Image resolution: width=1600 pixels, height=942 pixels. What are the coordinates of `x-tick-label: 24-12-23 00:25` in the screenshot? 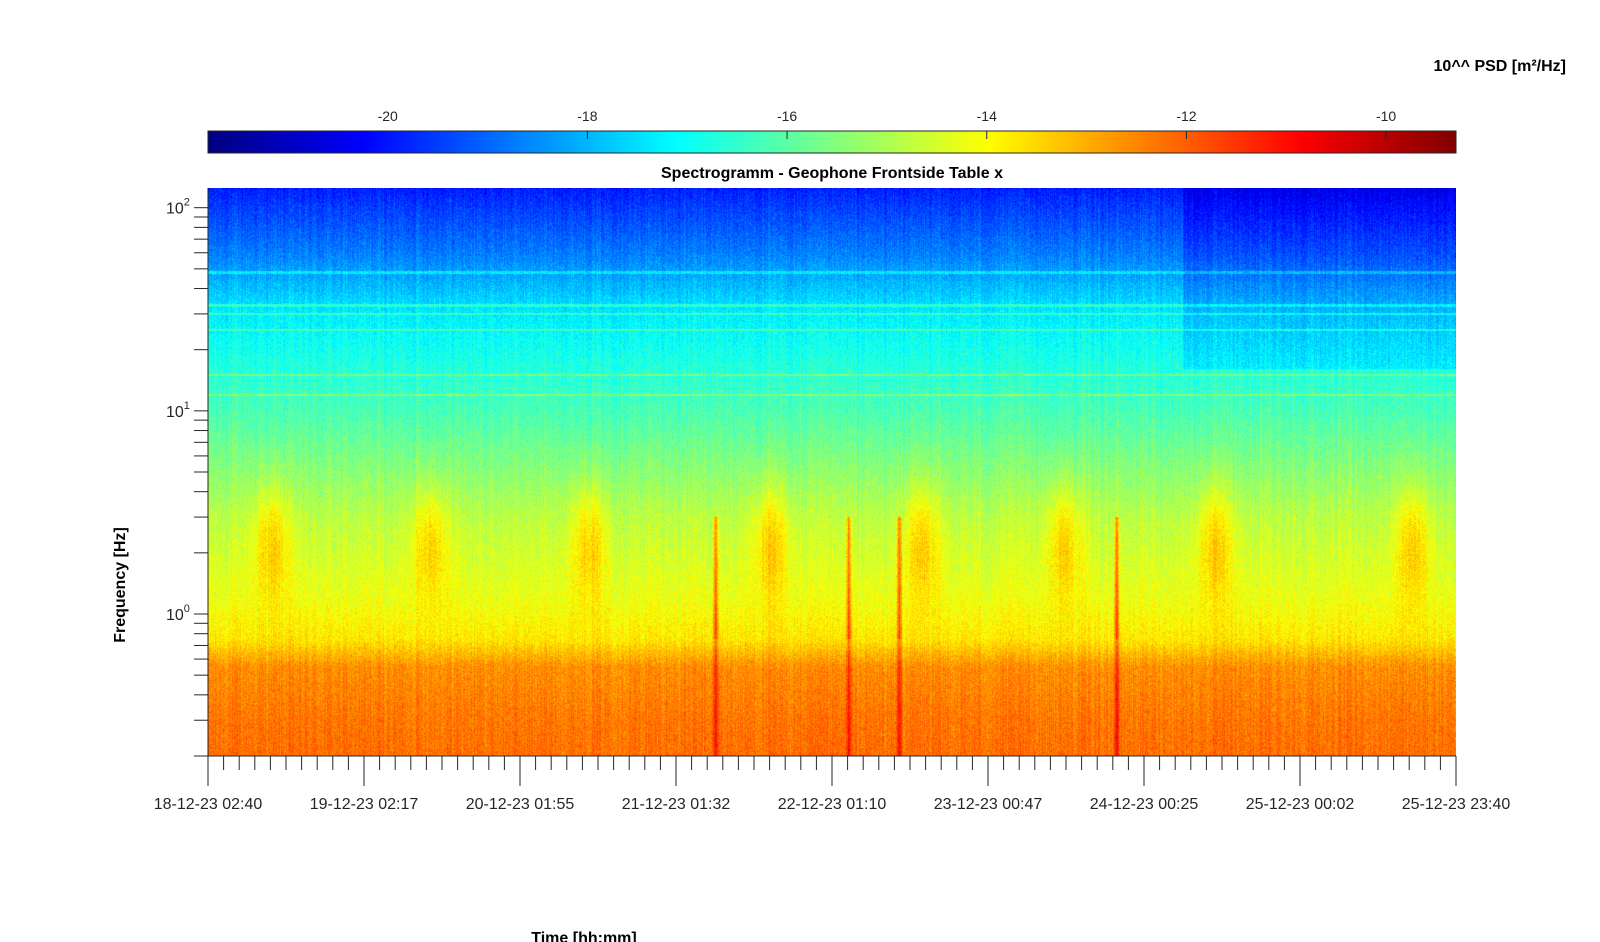 It's located at (1144, 804).